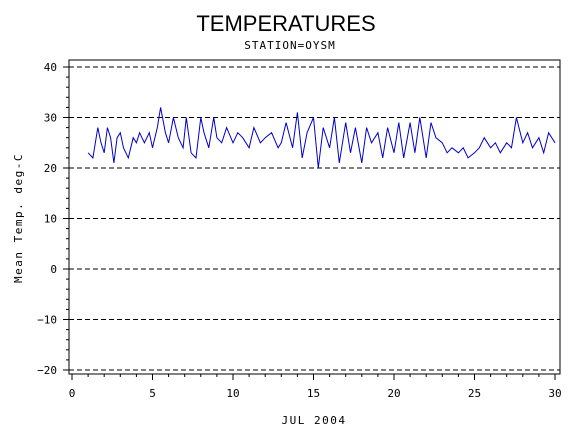  Describe the element at coordinates (321, 138) in the screenshot. I see `temperature-series-line` at that location.